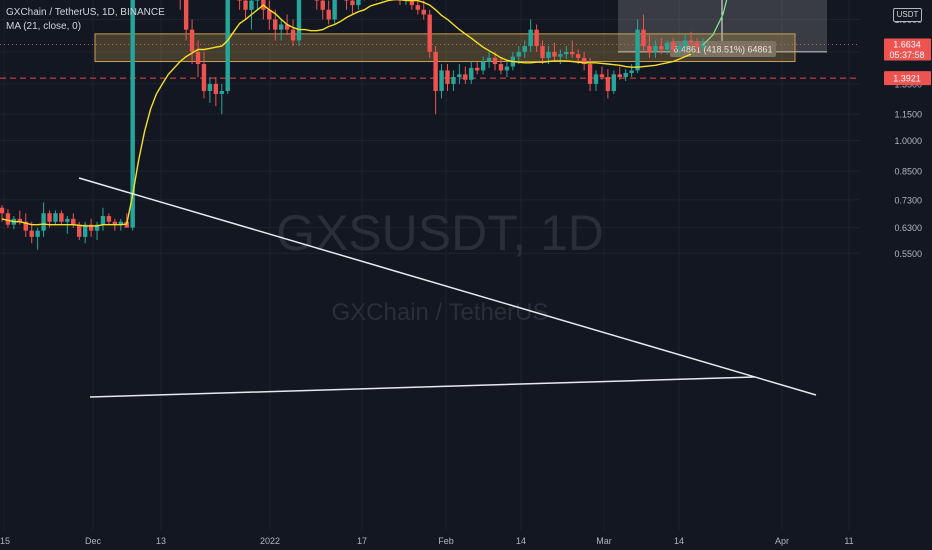 The width and height of the screenshot is (932, 550). Describe the element at coordinates (908, 141) in the screenshot. I see `price-tick-label: 1.0000` at that location.